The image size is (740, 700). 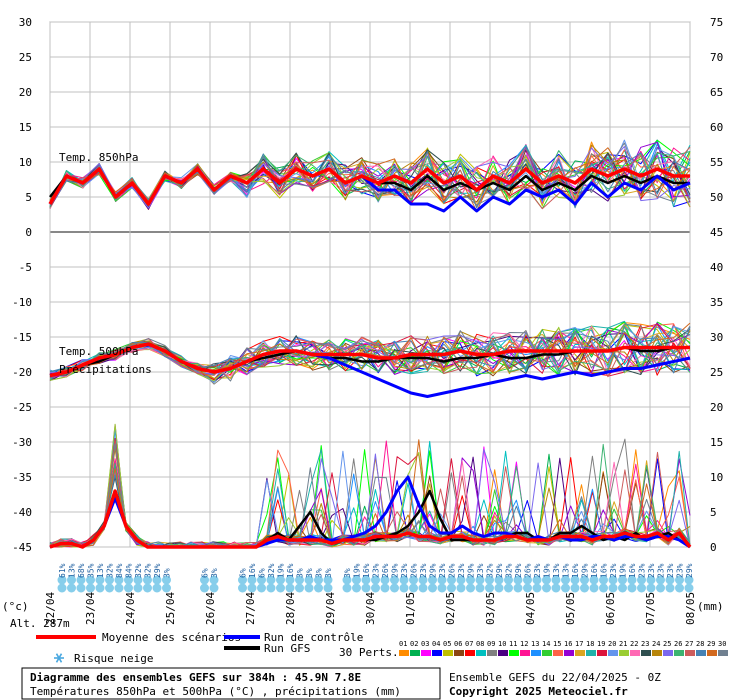 What do you see at coordinates (91, 570) in the screenshot?
I see `snow-risk-percent: 35%` at bounding box center [91, 570].